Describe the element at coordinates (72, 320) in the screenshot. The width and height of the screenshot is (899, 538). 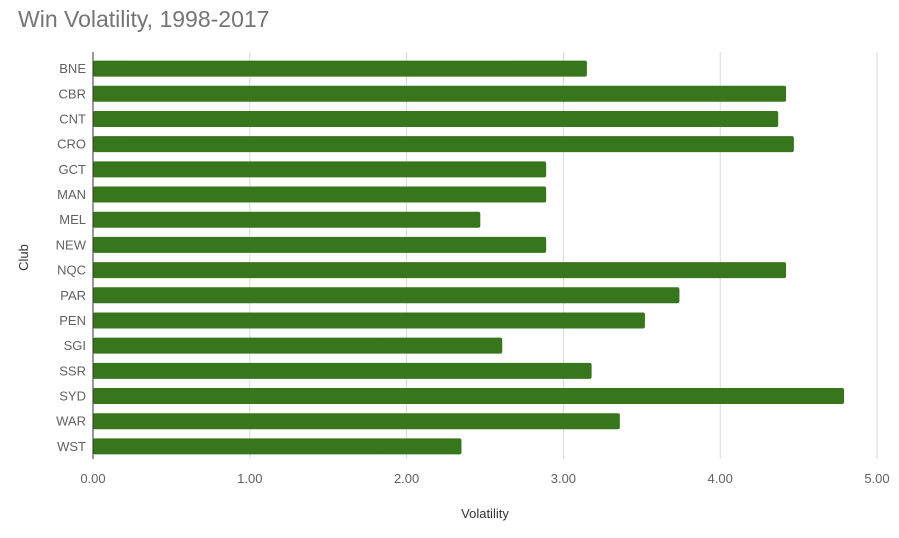
I see `y-tick-label: PEN` at that location.